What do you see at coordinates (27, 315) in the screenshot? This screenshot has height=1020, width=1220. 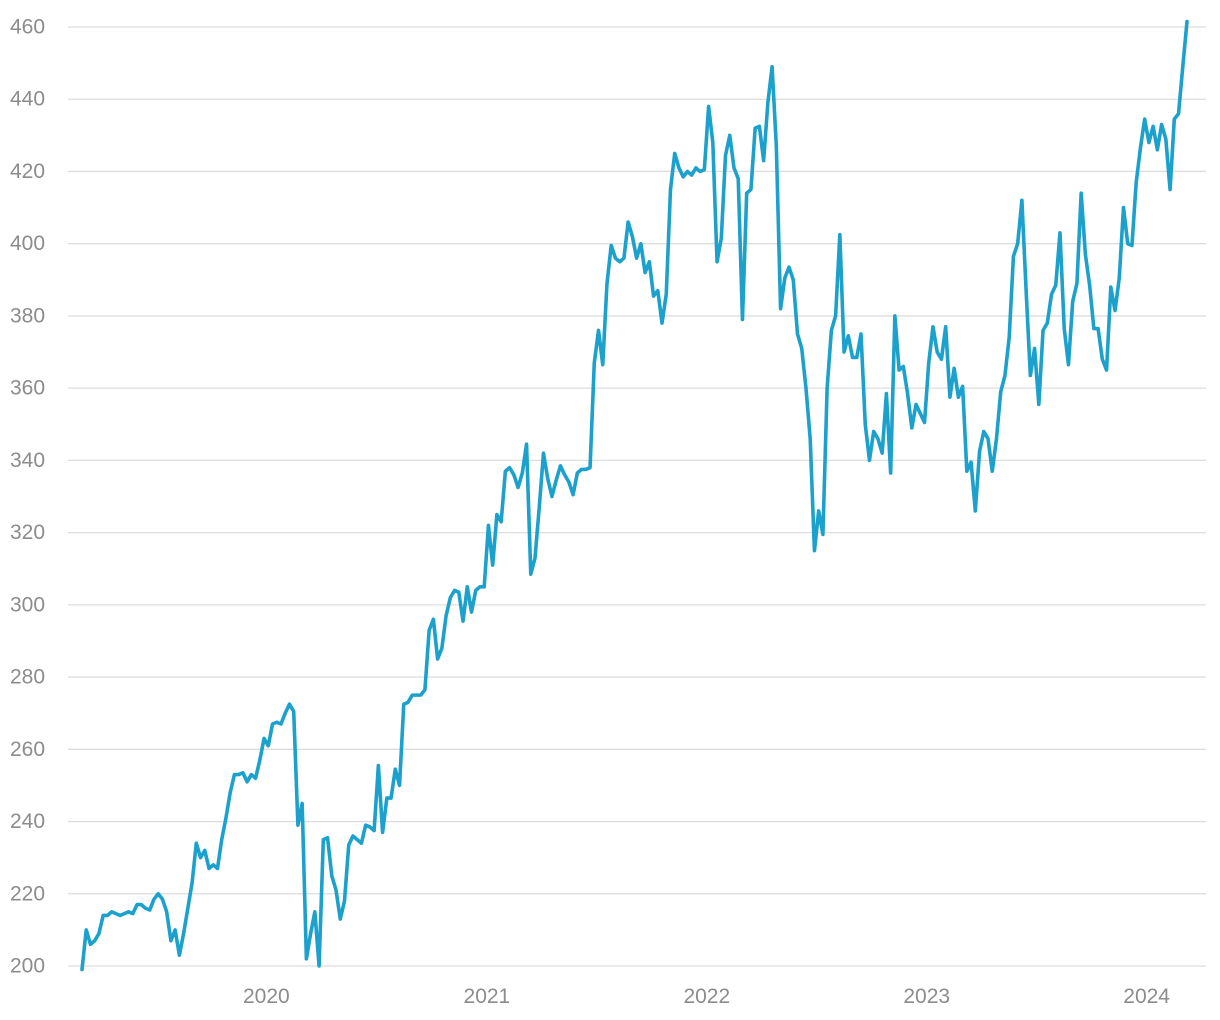 I see `y-tick-label: 380` at bounding box center [27, 315].